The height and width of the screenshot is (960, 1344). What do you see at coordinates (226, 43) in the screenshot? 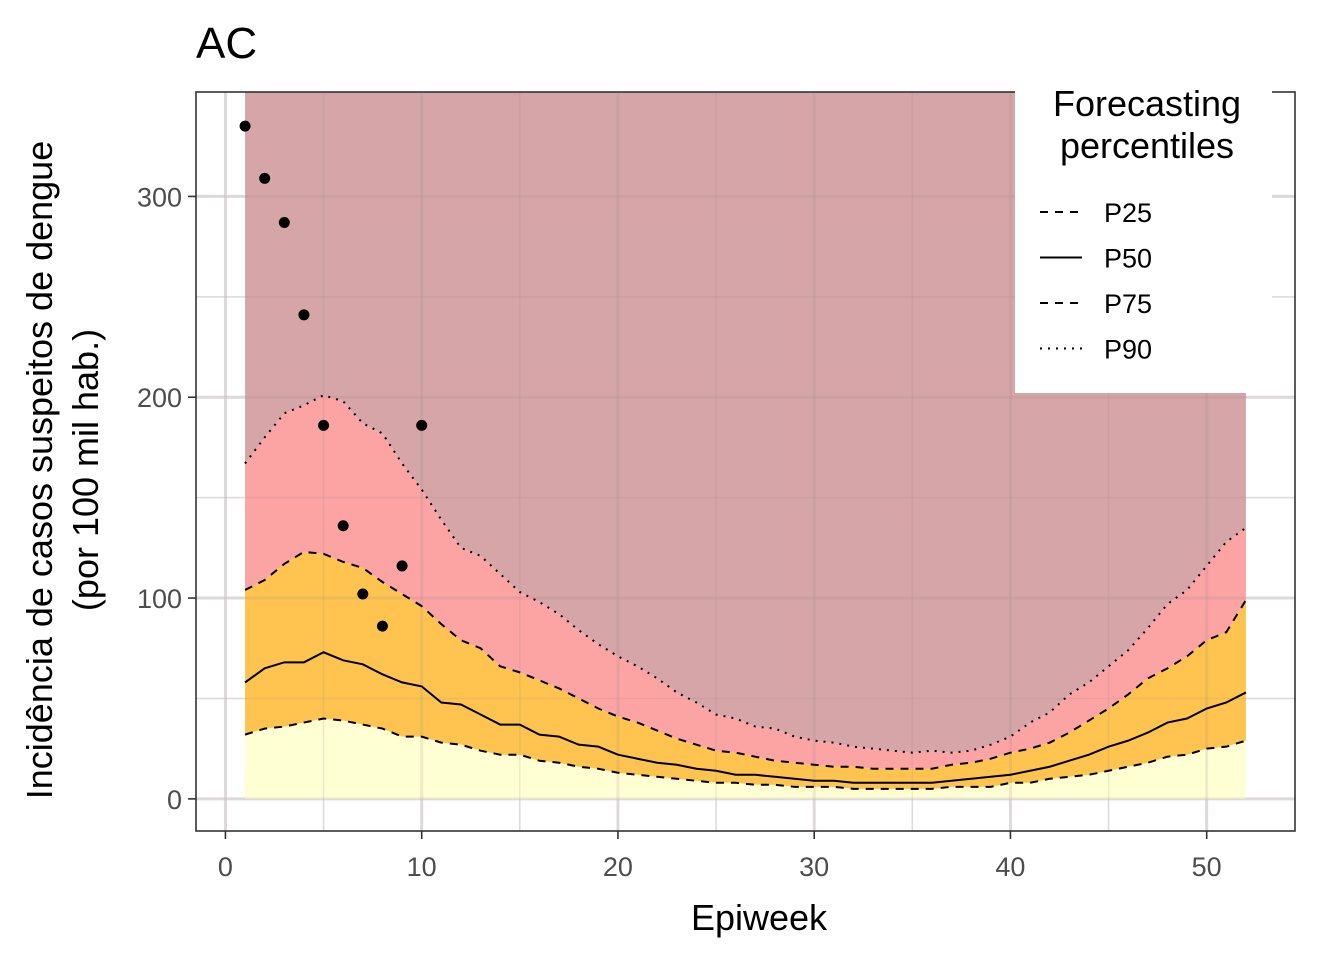
I see `chart-title: AC` at bounding box center [226, 43].